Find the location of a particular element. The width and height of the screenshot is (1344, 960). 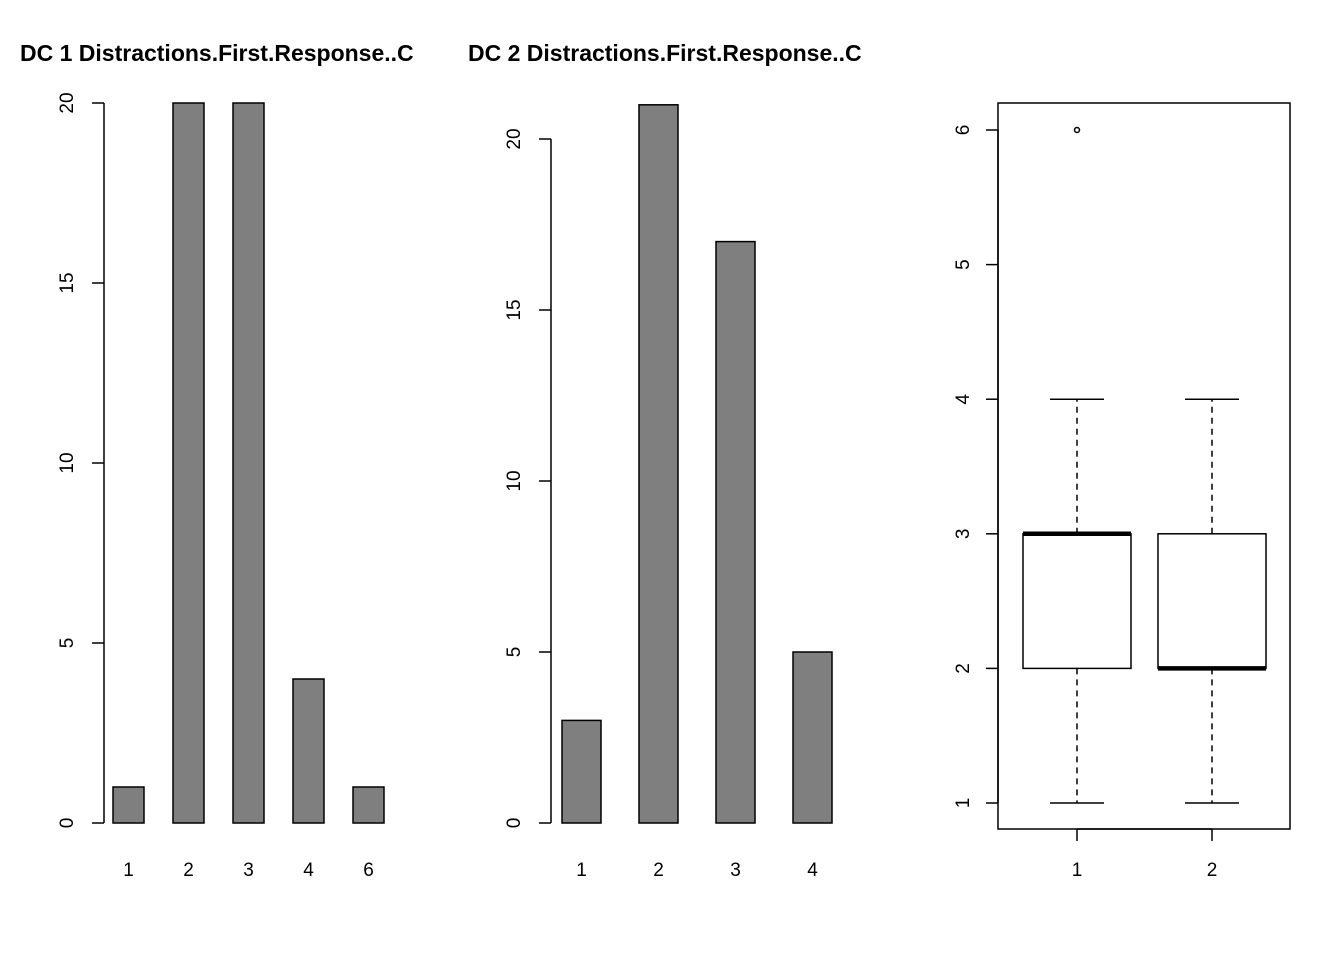

y-tick-label: 2 is located at coordinates (963, 668).